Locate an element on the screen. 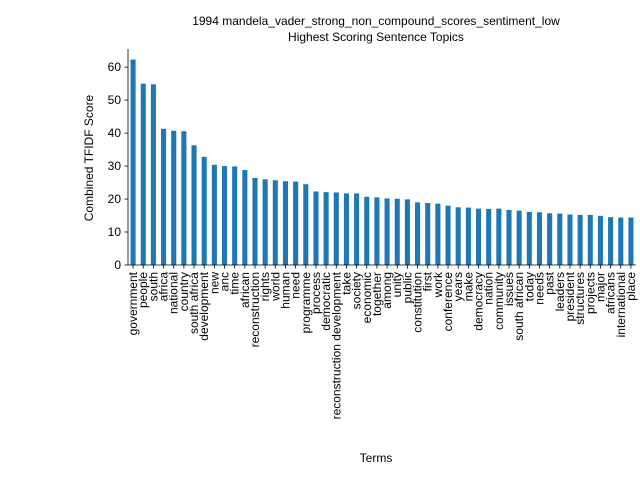 The image size is (640, 480). y-tick-label: 60 is located at coordinates (115, 67).